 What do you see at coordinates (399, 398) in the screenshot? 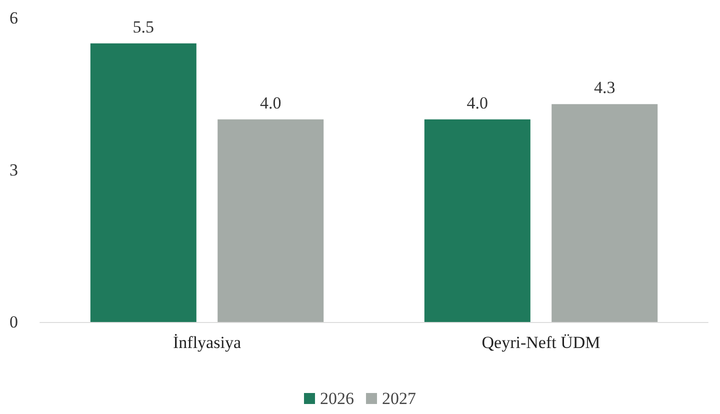
I see `legend-label: 2027` at bounding box center [399, 398].